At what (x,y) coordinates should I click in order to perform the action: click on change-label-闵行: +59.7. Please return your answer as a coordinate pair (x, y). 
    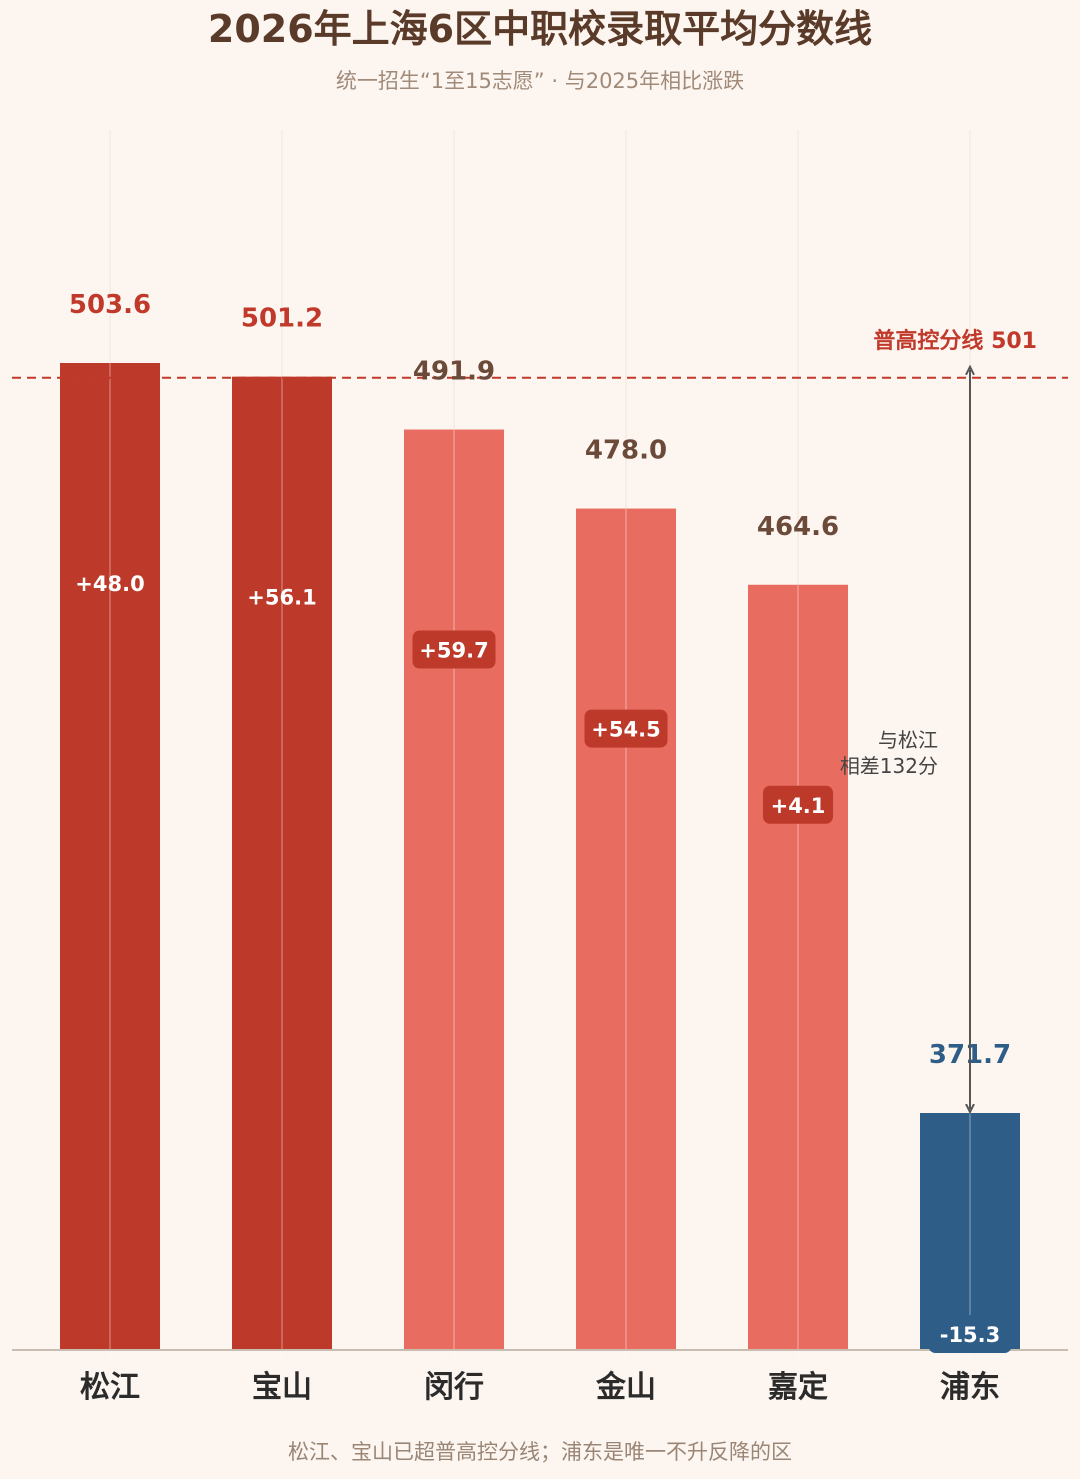
    Looking at the image, I should click on (453, 651).